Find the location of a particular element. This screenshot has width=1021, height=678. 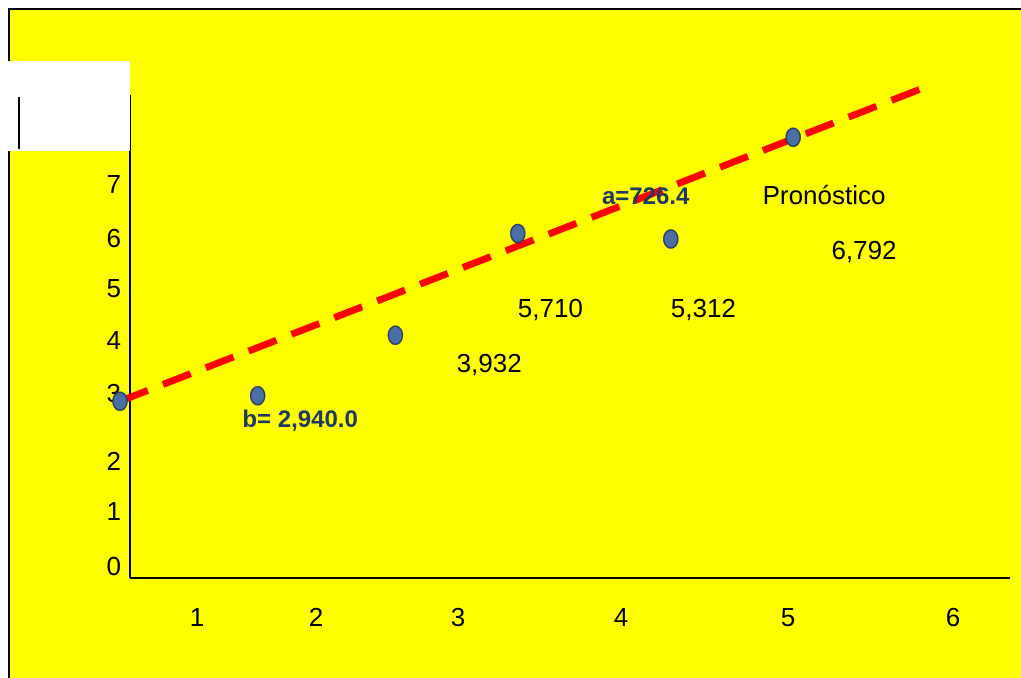

y-tick-label: 6 is located at coordinates (114, 238).